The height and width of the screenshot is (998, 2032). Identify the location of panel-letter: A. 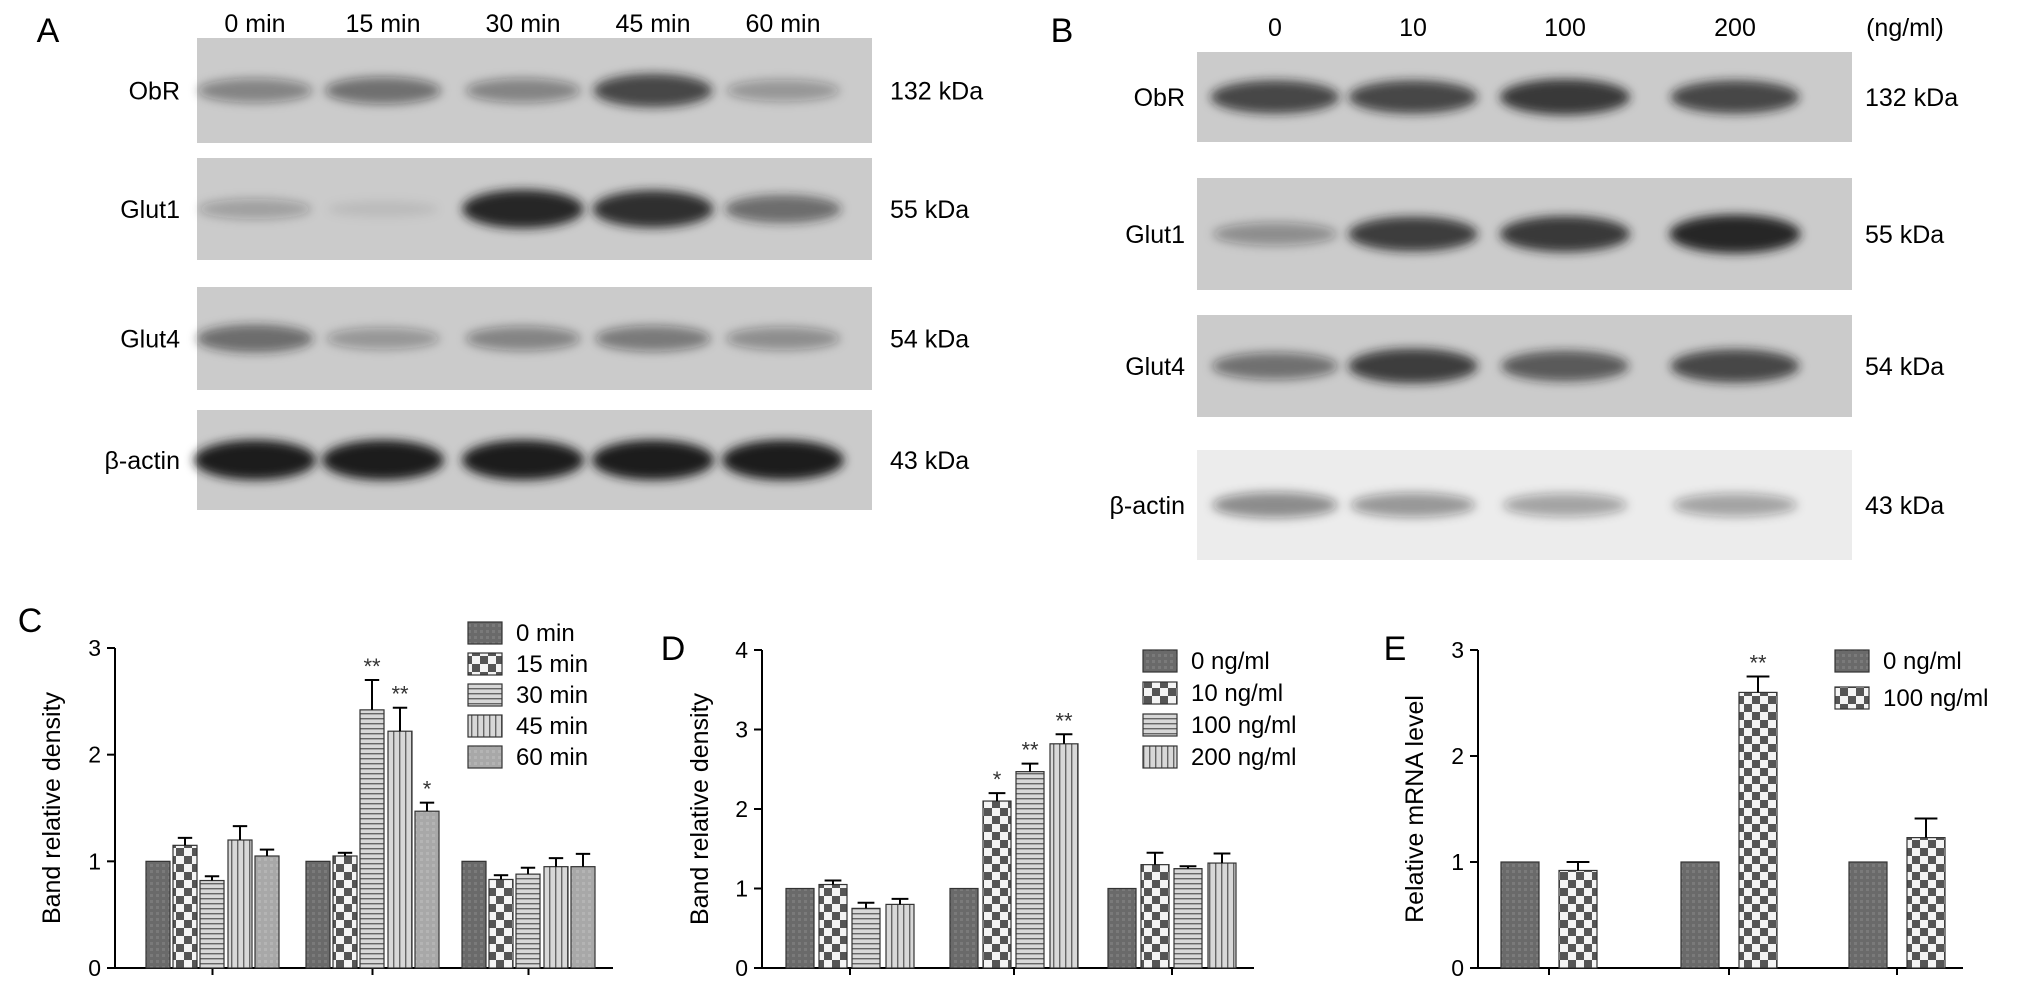
(48, 31).